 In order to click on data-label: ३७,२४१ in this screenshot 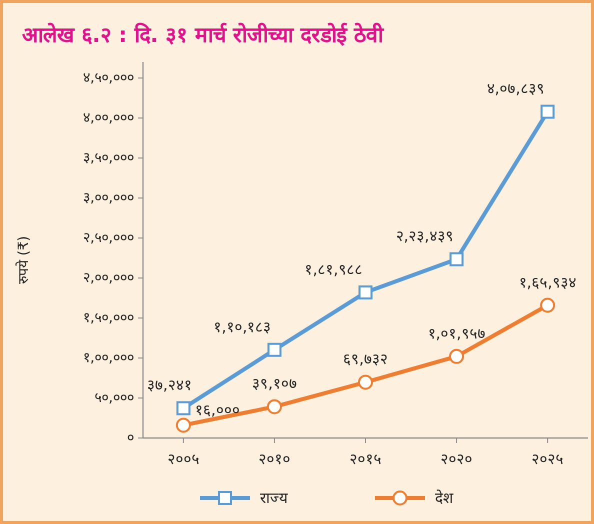, I will do `click(169, 385)`.